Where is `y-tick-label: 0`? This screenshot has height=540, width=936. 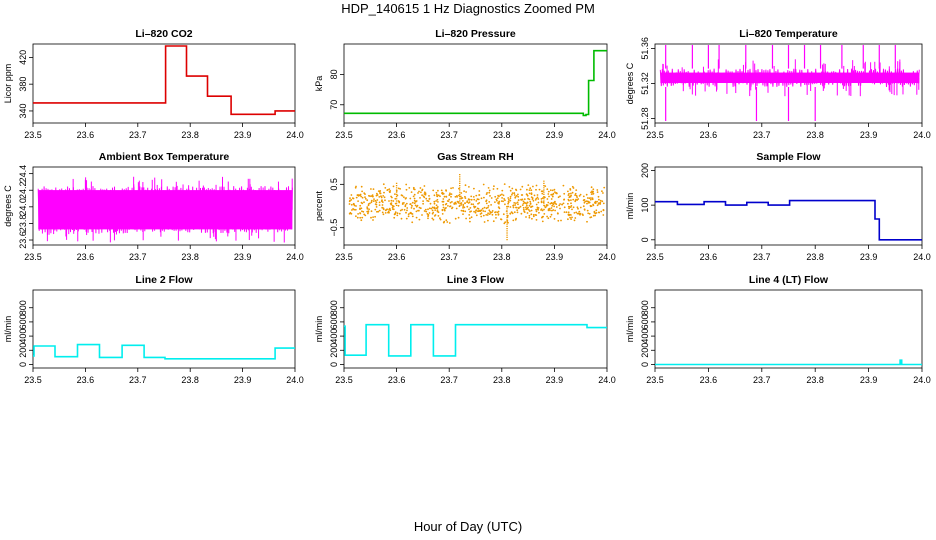 y-tick-label: 0 is located at coordinates (334, 364).